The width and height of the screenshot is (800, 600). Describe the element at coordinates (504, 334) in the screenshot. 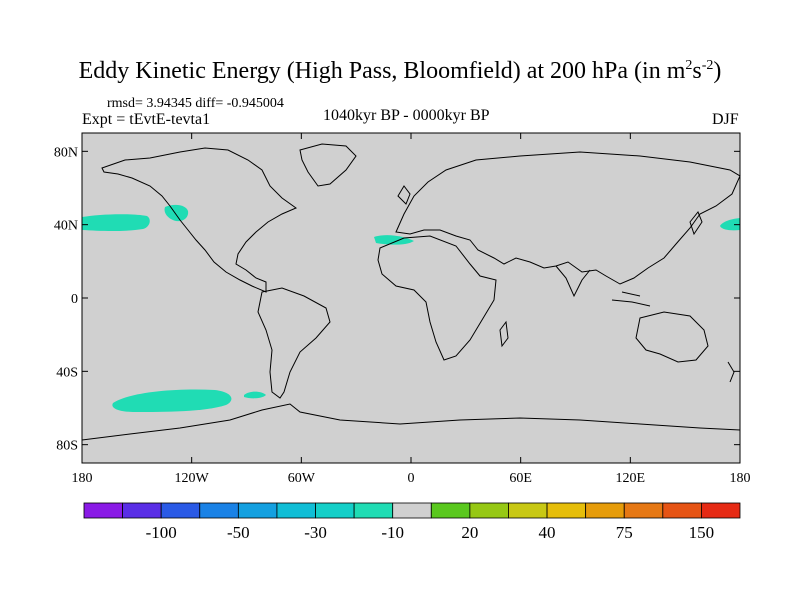

I see `madagascar-coast` at that location.